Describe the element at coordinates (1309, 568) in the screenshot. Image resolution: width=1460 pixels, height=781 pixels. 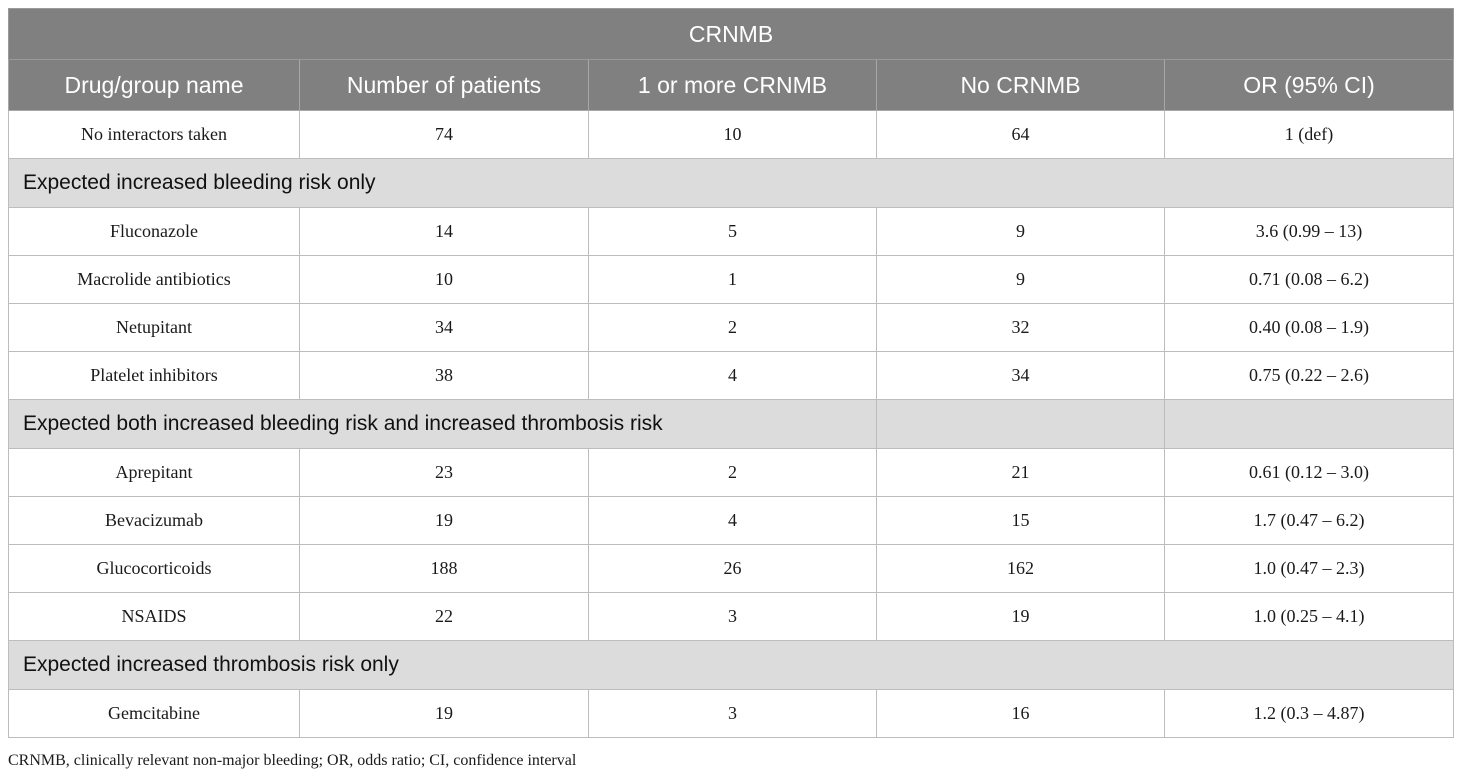
I see `cell-or: 1.0 (0.47 – 2.3)` at that location.